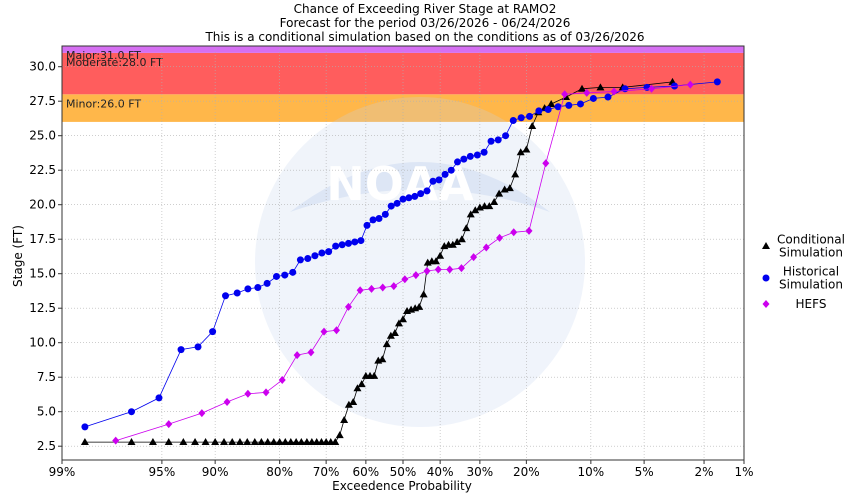 This screenshot has height=500, width=850. What do you see at coordinates (42, 274) in the screenshot?
I see `y-tick-label-5: 15.0` at bounding box center [42, 274].